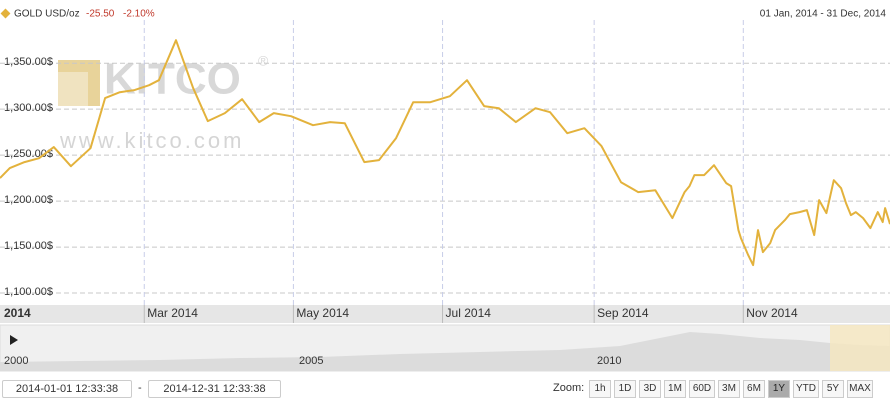 Image resolution: width=890 pixels, height=400 pixels. I want to click on y-tick-label: 1,100.00$, so click(28, 292).